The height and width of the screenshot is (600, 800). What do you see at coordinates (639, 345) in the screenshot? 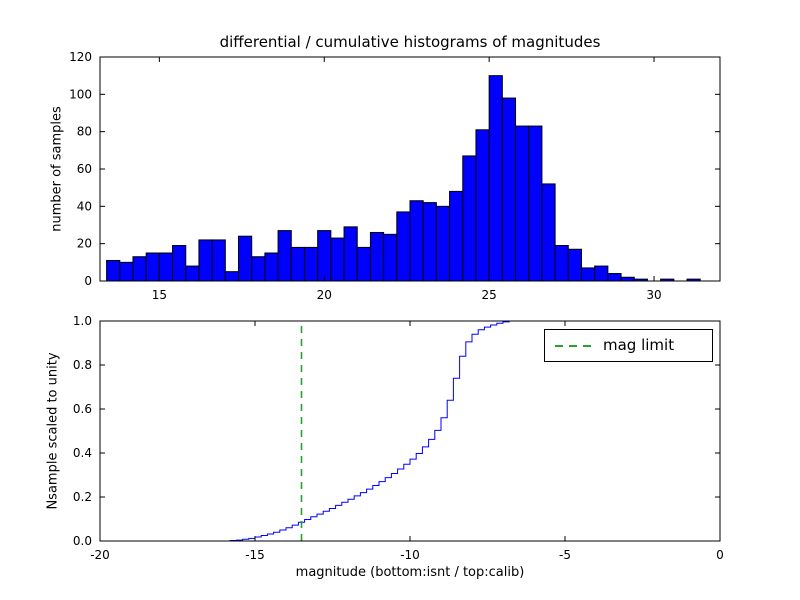
I see `legend-label: mag limit` at bounding box center [639, 345].